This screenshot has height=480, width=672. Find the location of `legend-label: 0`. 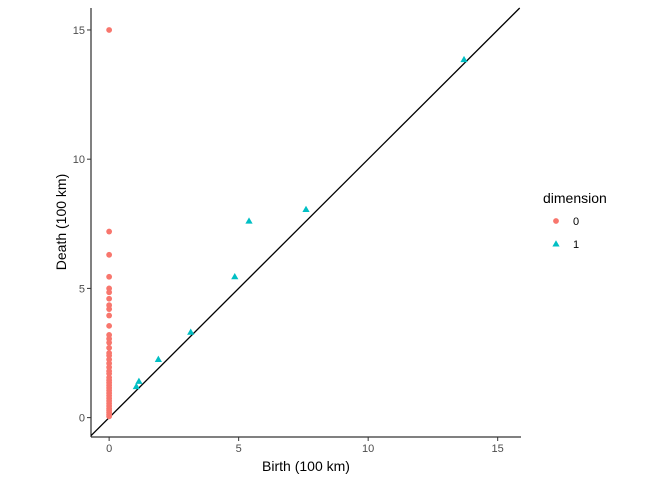

legend-label: 0 is located at coordinates (576, 222).